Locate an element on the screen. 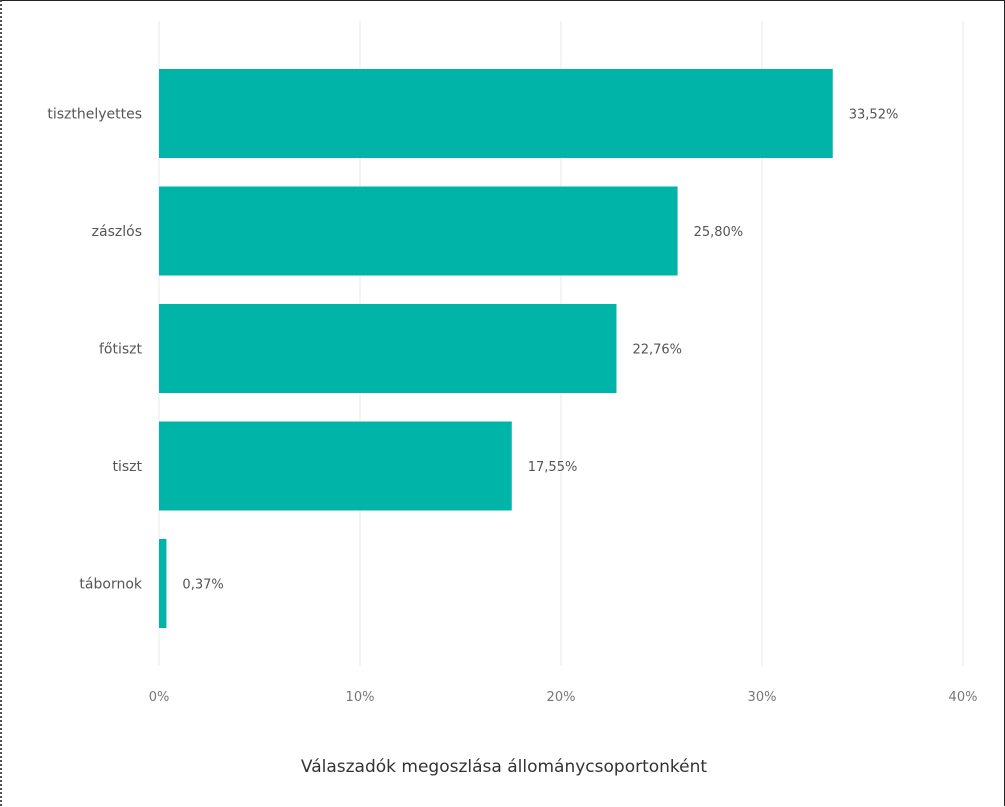 The width and height of the screenshot is (1005, 807). category-label: tiszt is located at coordinates (127, 467).